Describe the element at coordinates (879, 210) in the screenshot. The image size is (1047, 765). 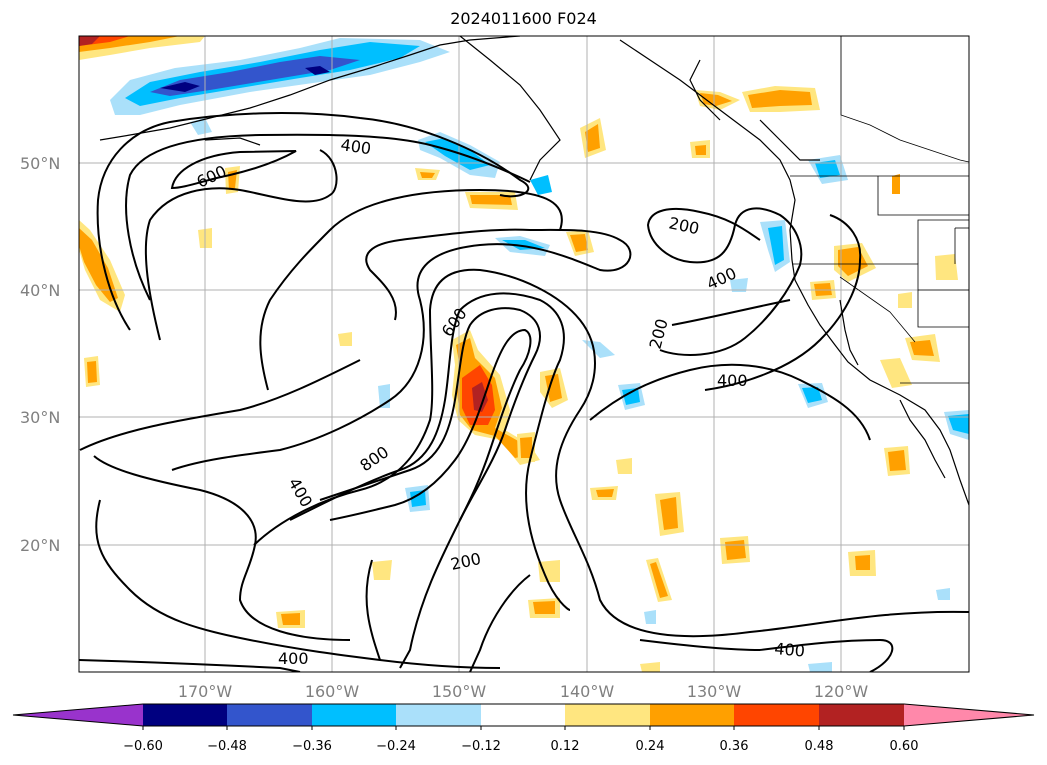
I see `borders` at that location.